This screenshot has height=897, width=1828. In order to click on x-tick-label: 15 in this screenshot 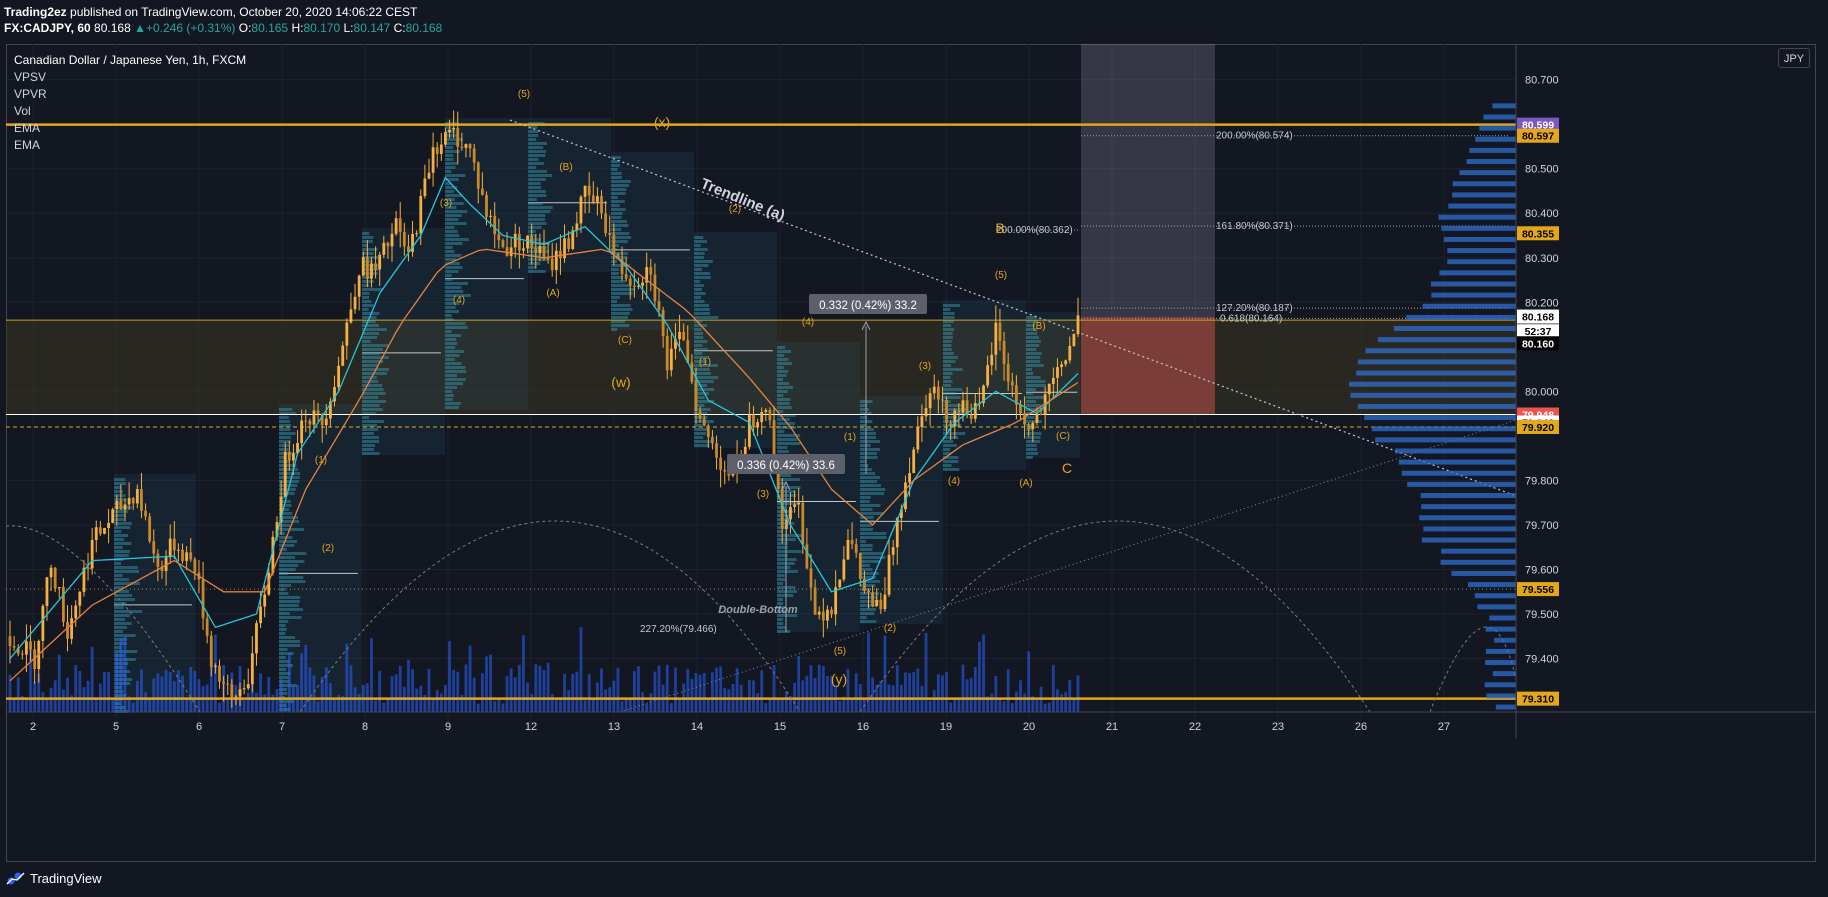, I will do `click(780, 727)`.